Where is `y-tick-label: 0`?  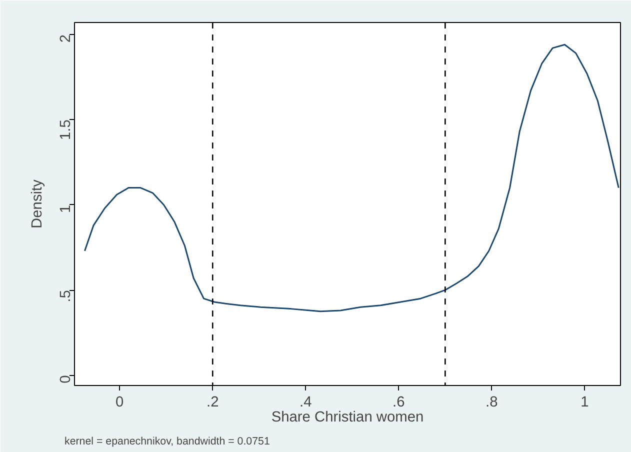 y-tick-label: 0 is located at coordinates (66, 379).